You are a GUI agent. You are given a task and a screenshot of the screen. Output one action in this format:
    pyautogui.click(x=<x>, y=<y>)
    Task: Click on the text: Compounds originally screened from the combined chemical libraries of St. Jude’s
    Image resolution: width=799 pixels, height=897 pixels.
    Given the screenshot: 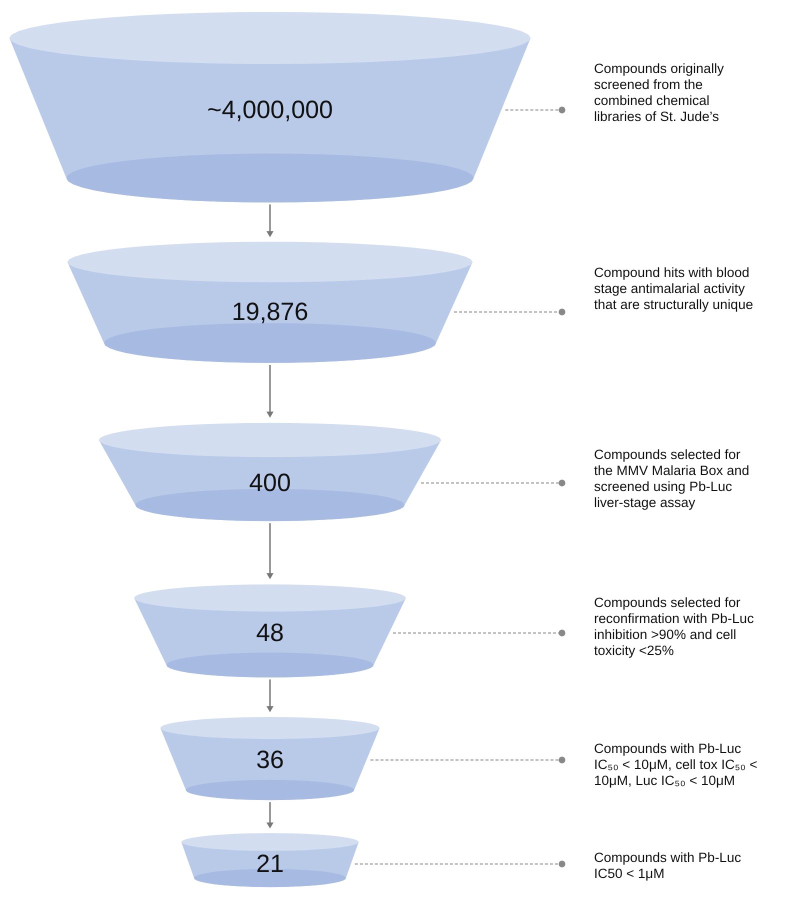 What is the action you would take?
    pyautogui.click(x=659, y=92)
    